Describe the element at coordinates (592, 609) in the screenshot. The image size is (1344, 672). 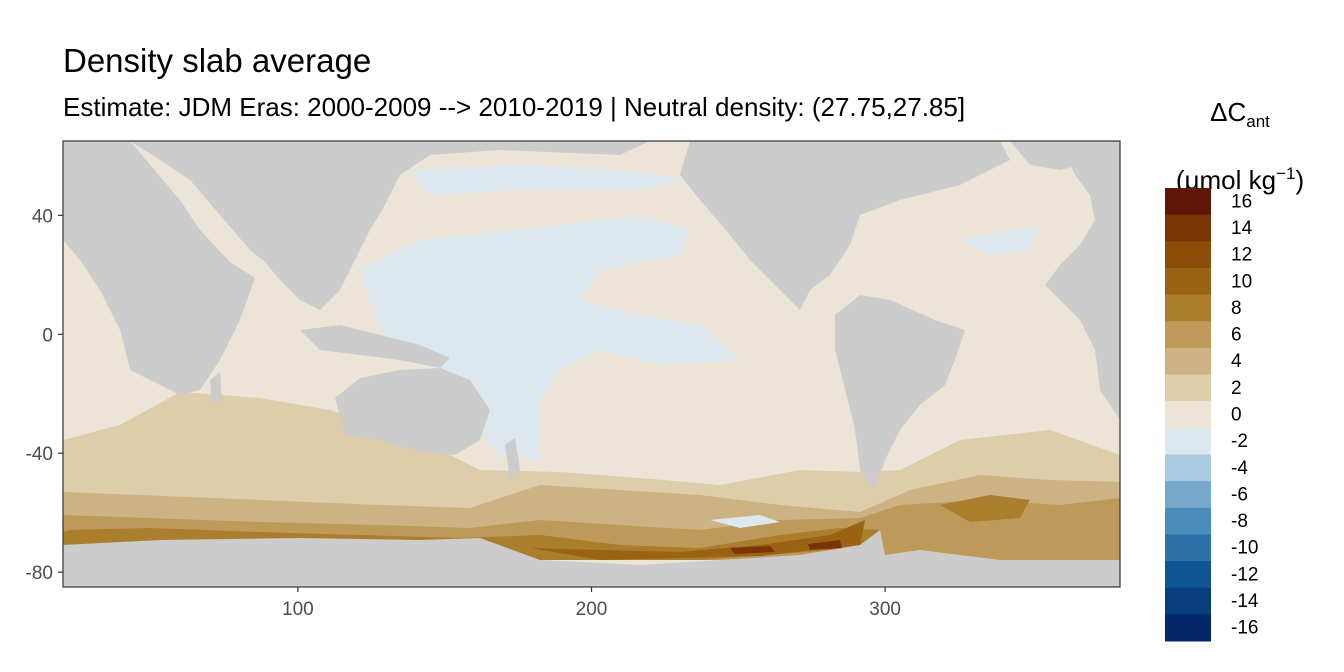
I see `x-tick-label: 200` at that location.